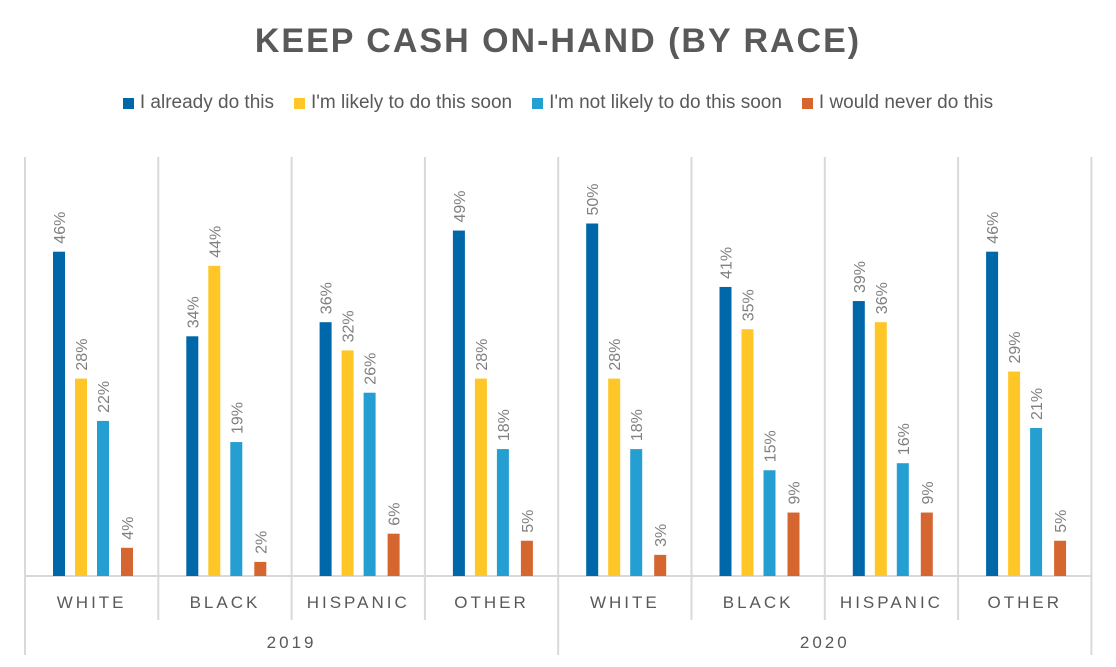  I want to click on data-label: 50%, so click(593, 199).